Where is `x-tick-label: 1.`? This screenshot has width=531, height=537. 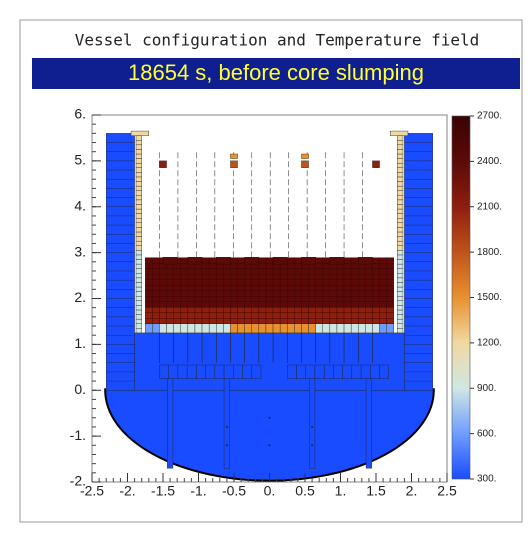 x-tick-label: 1. is located at coordinates (341, 491).